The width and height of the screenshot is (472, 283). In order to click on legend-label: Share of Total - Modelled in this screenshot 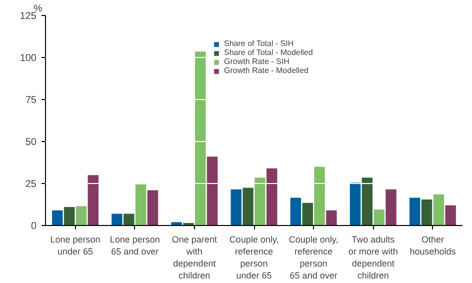, I will do `click(268, 52)`.